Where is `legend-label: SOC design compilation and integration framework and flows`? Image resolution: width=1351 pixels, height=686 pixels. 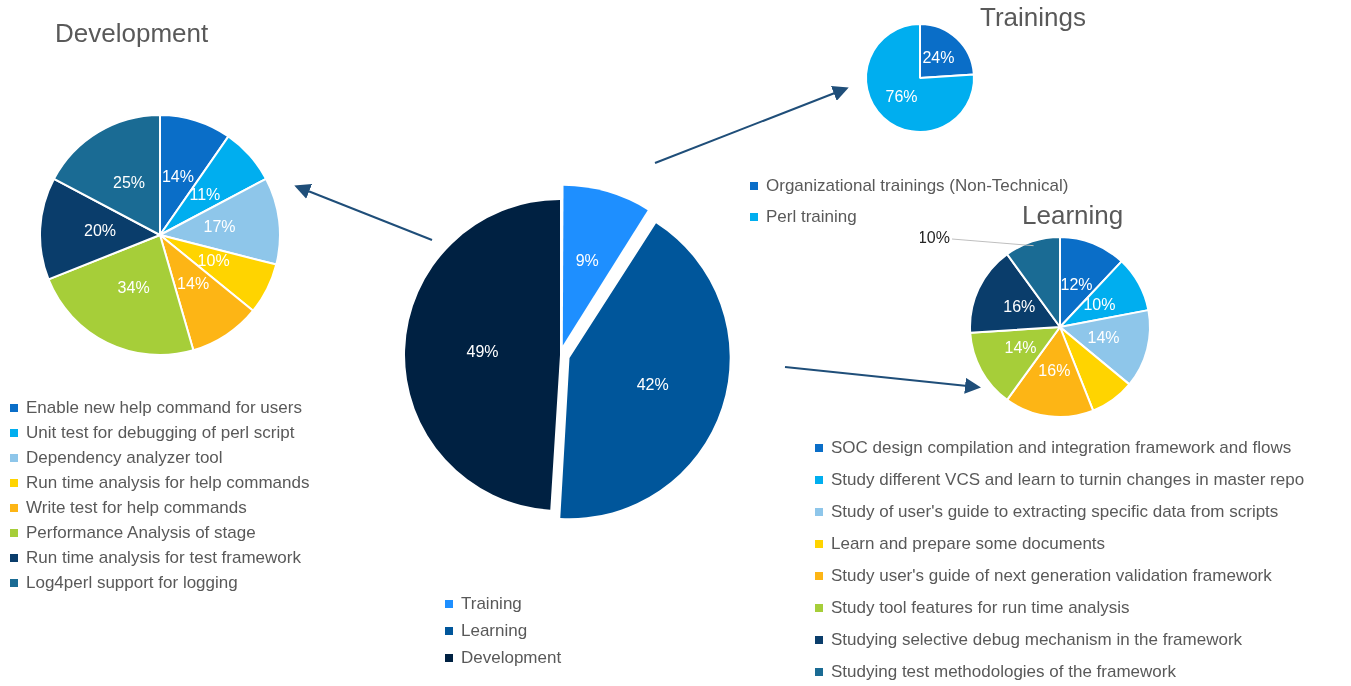 legend-label: SOC design compilation and integration framework and flows is located at coordinates (1061, 448).